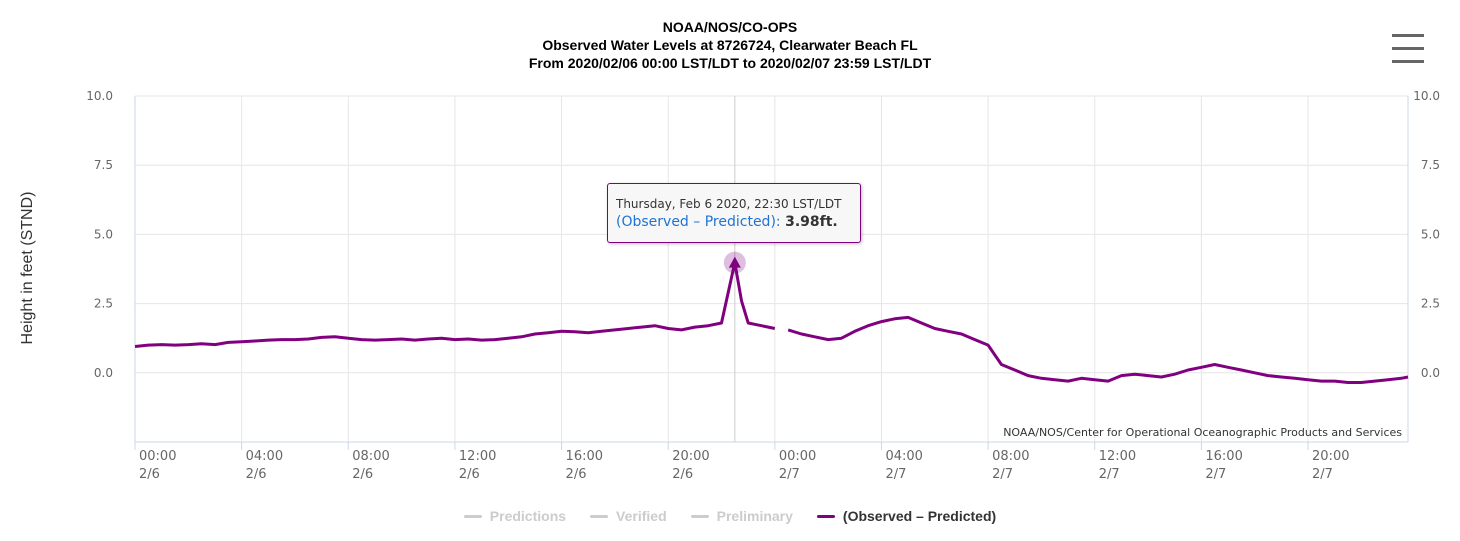 The width and height of the screenshot is (1460, 541). What do you see at coordinates (1430, 165) in the screenshot?
I see `y-tick-label-right: 7.5` at bounding box center [1430, 165].